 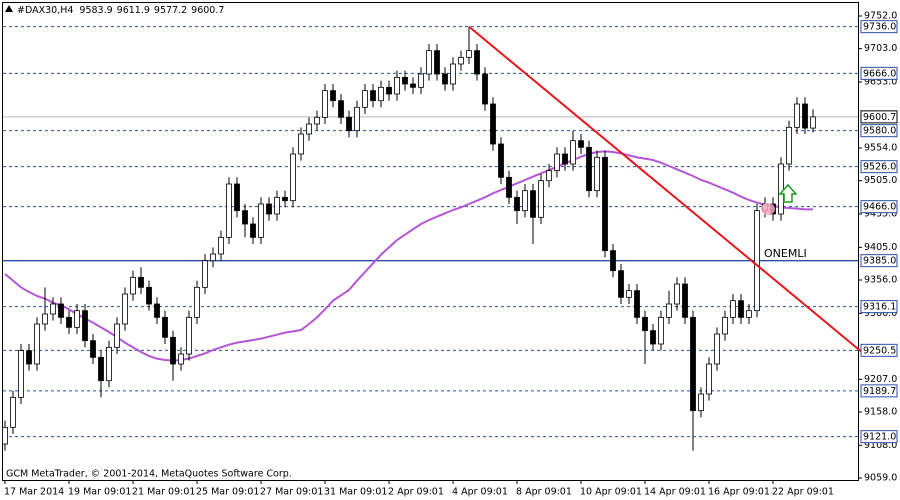 I want to click on level-label: 9250.5, so click(x=879, y=350).